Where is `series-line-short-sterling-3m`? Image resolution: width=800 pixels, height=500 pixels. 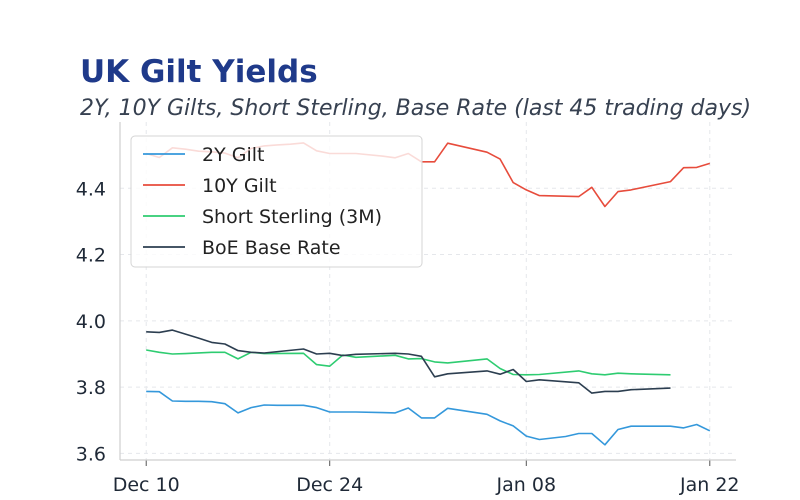 series-line-short-sterling-3m is located at coordinates (408, 362).